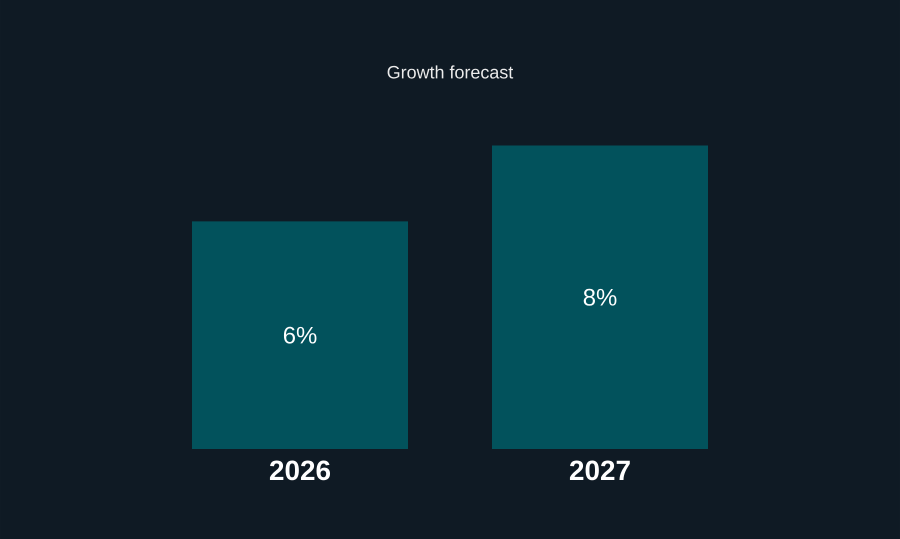 The image size is (900, 539). Describe the element at coordinates (451, 72) in the screenshot. I see `chart-title: Growth forecast` at that location.